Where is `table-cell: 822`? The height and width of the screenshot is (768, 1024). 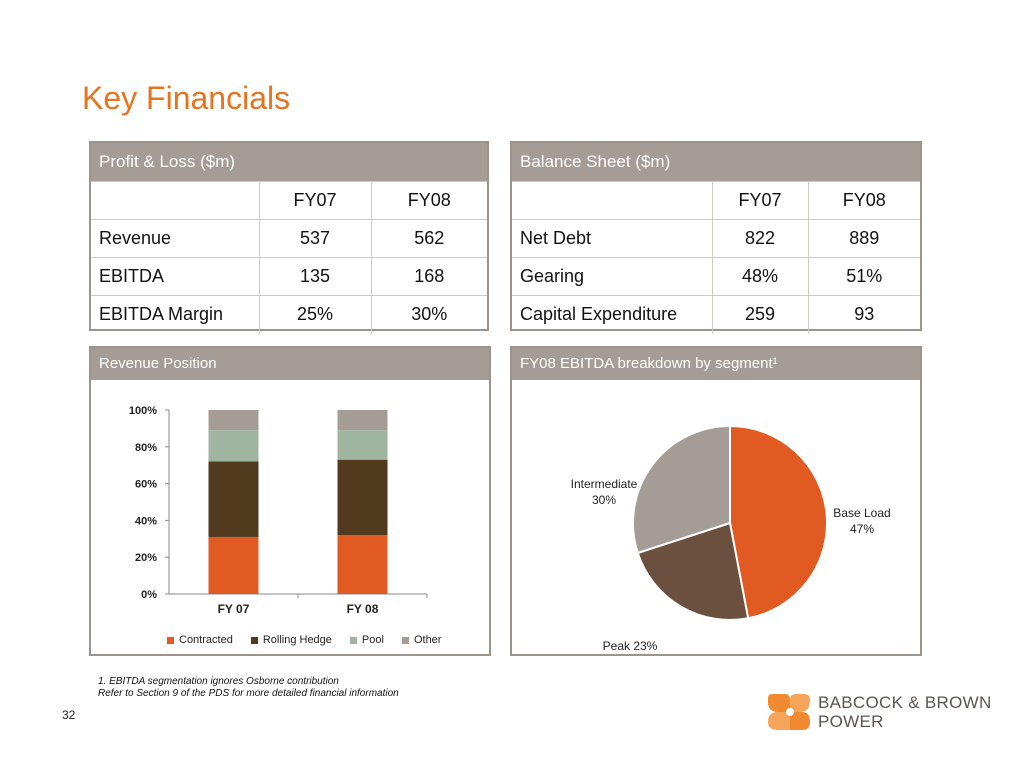 table-cell: 822 is located at coordinates (759, 238).